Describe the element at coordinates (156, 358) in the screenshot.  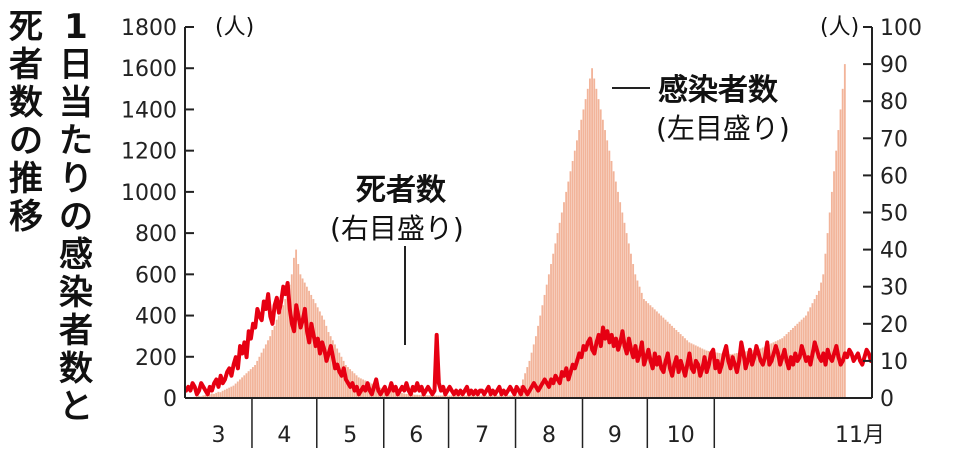
I see `left-tick-label: 200` at that location.